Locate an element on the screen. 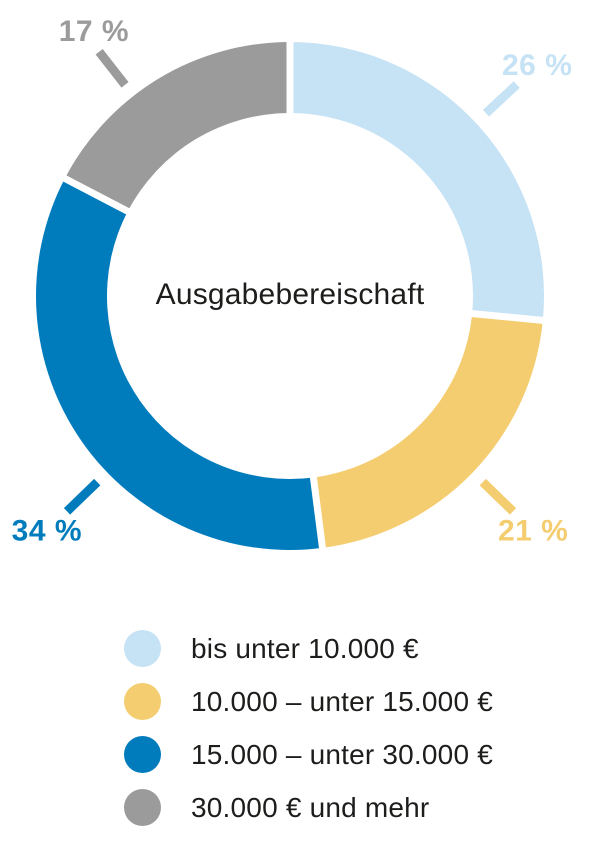 The image size is (600, 855). legend-item-2: 15.000 – unter 30.000 € is located at coordinates (308, 754).